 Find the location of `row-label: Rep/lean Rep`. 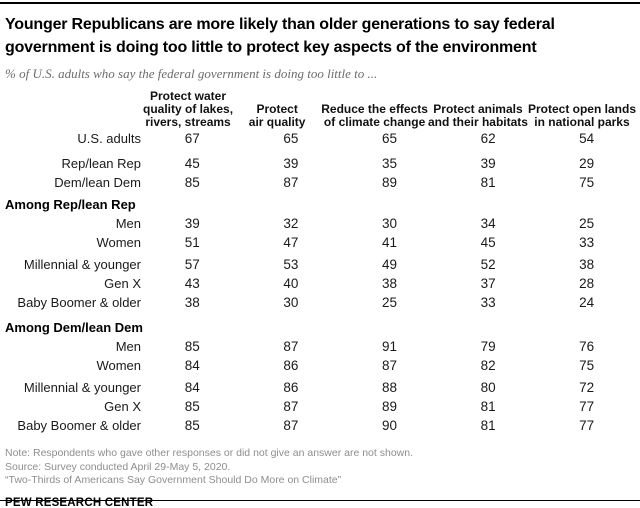

row-label: Rep/lean Rep is located at coordinates (101, 163).